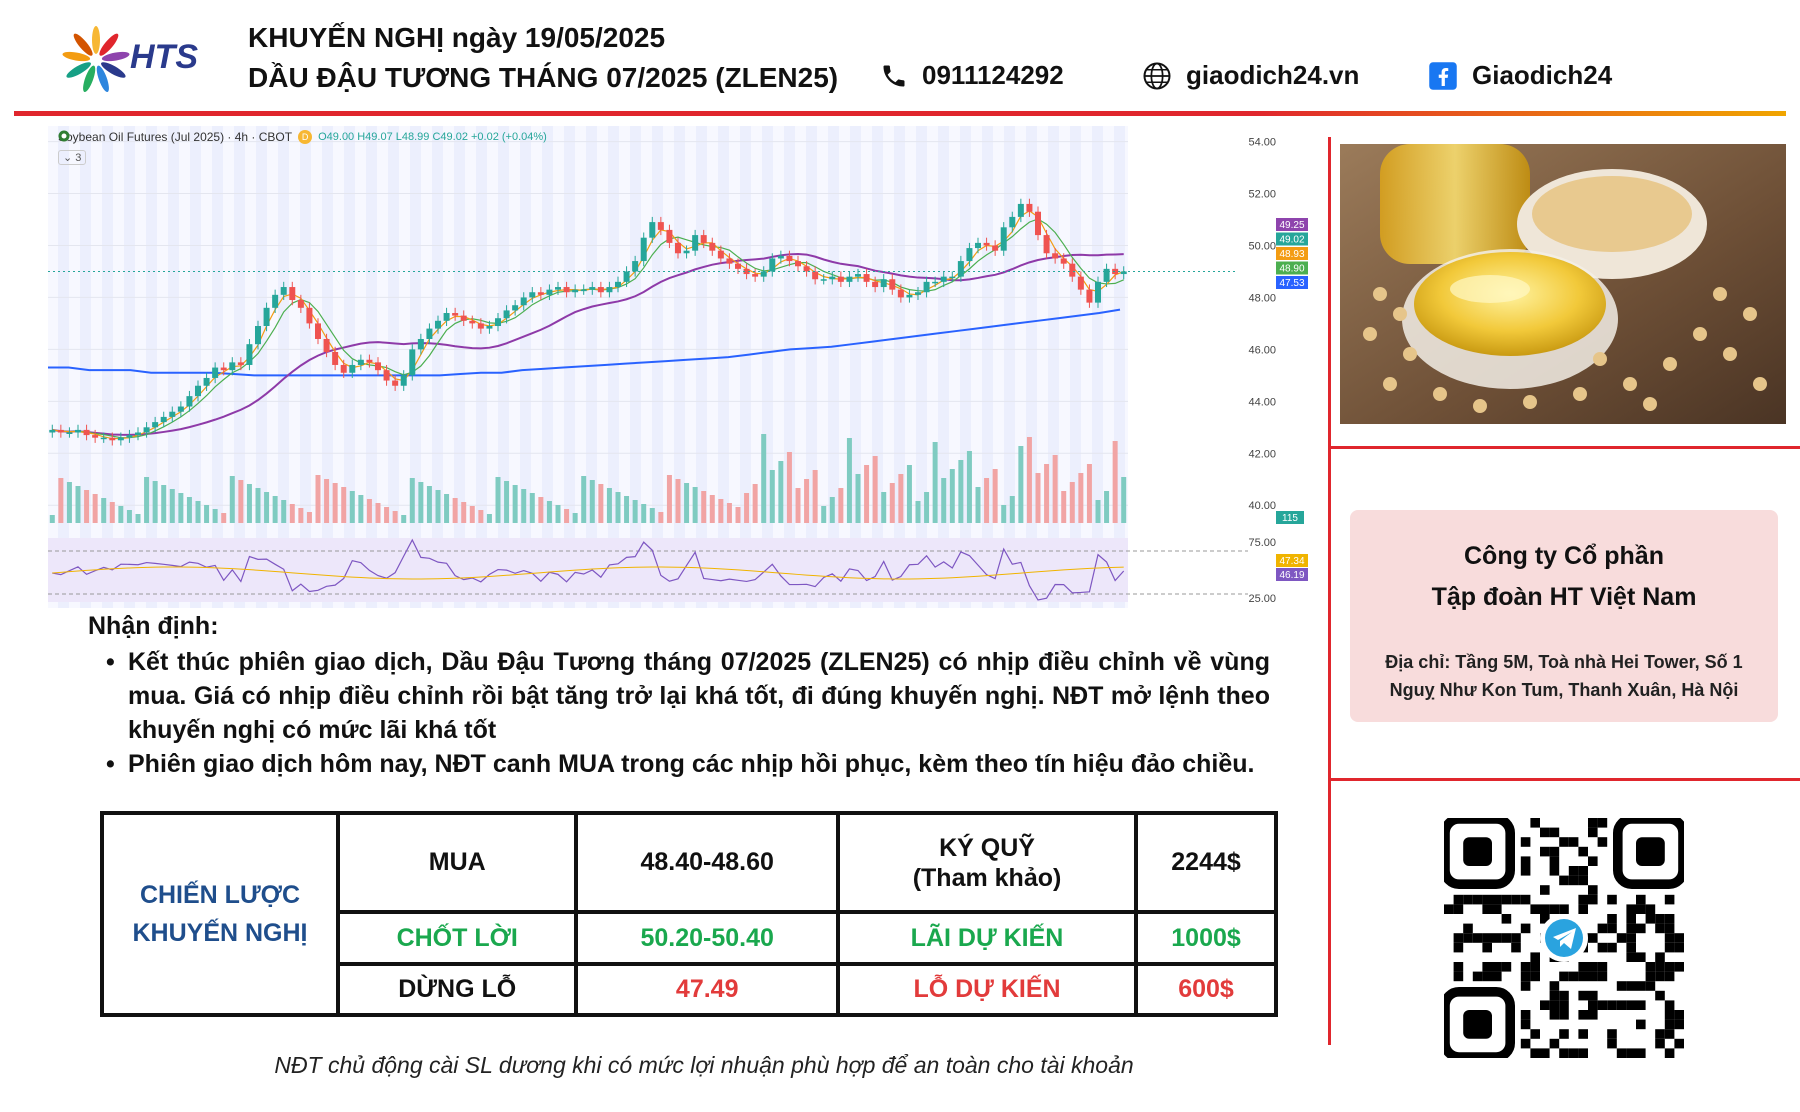 The height and width of the screenshot is (1112, 1800). I want to click on table-row: DỪNG LỖ 47.49 LỖ DỰ KIẾN 600$, so click(690, 989).